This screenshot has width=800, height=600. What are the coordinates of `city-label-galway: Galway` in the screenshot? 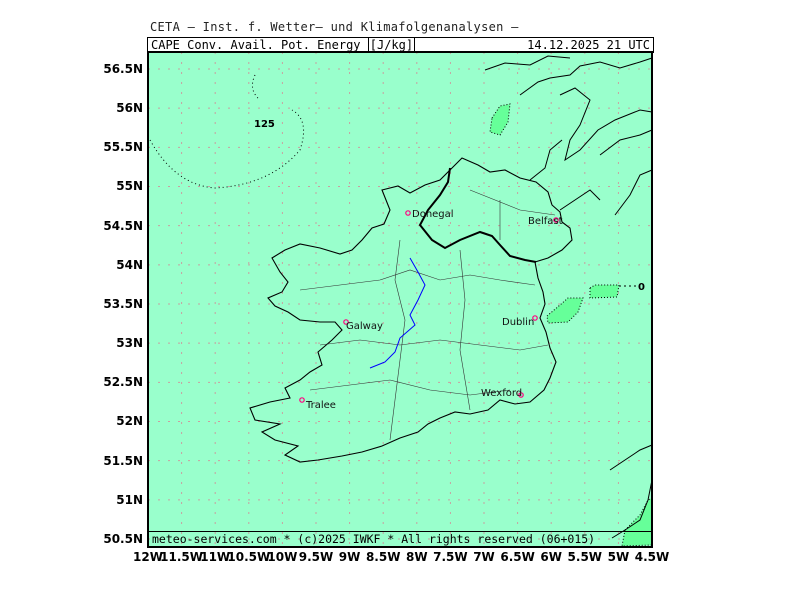 It's located at (364, 326).